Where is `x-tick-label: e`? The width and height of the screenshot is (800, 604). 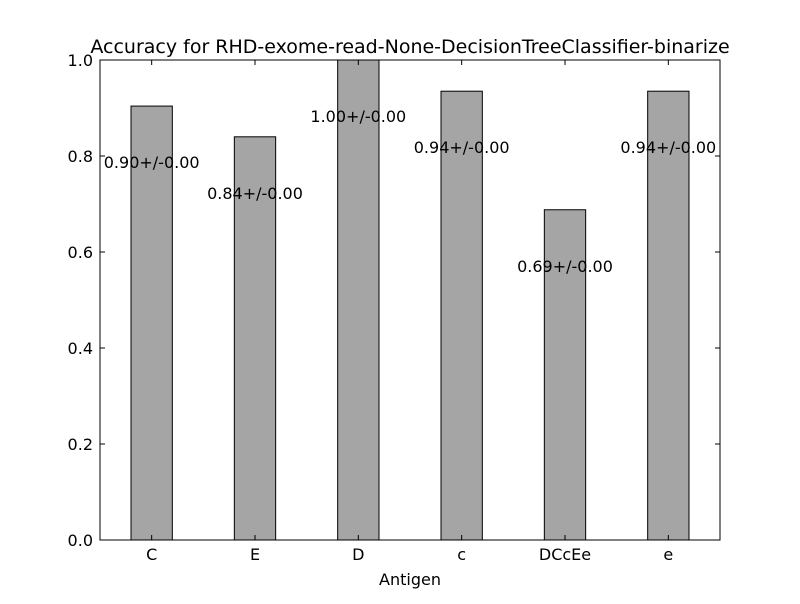
x-tick-label: e is located at coordinates (668, 554).